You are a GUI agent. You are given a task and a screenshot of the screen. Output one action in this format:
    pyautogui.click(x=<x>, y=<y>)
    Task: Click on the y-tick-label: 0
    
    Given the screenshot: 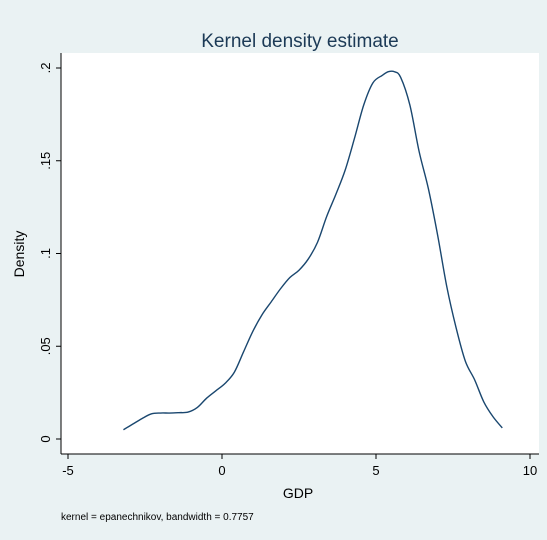 What is the action you would take?
    pyautogui.click(x=45, y=438)
    